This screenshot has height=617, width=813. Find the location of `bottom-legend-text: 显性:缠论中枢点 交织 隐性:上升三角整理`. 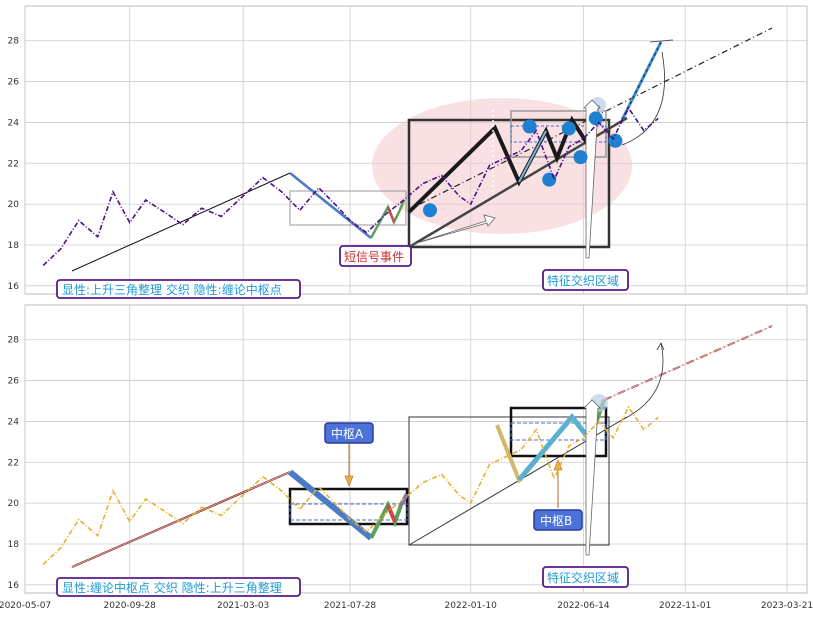

bottom-legend-text: 显性:缠论中枢点 交织 隐性:上升三角整理 is located at coordinates (172, 587).